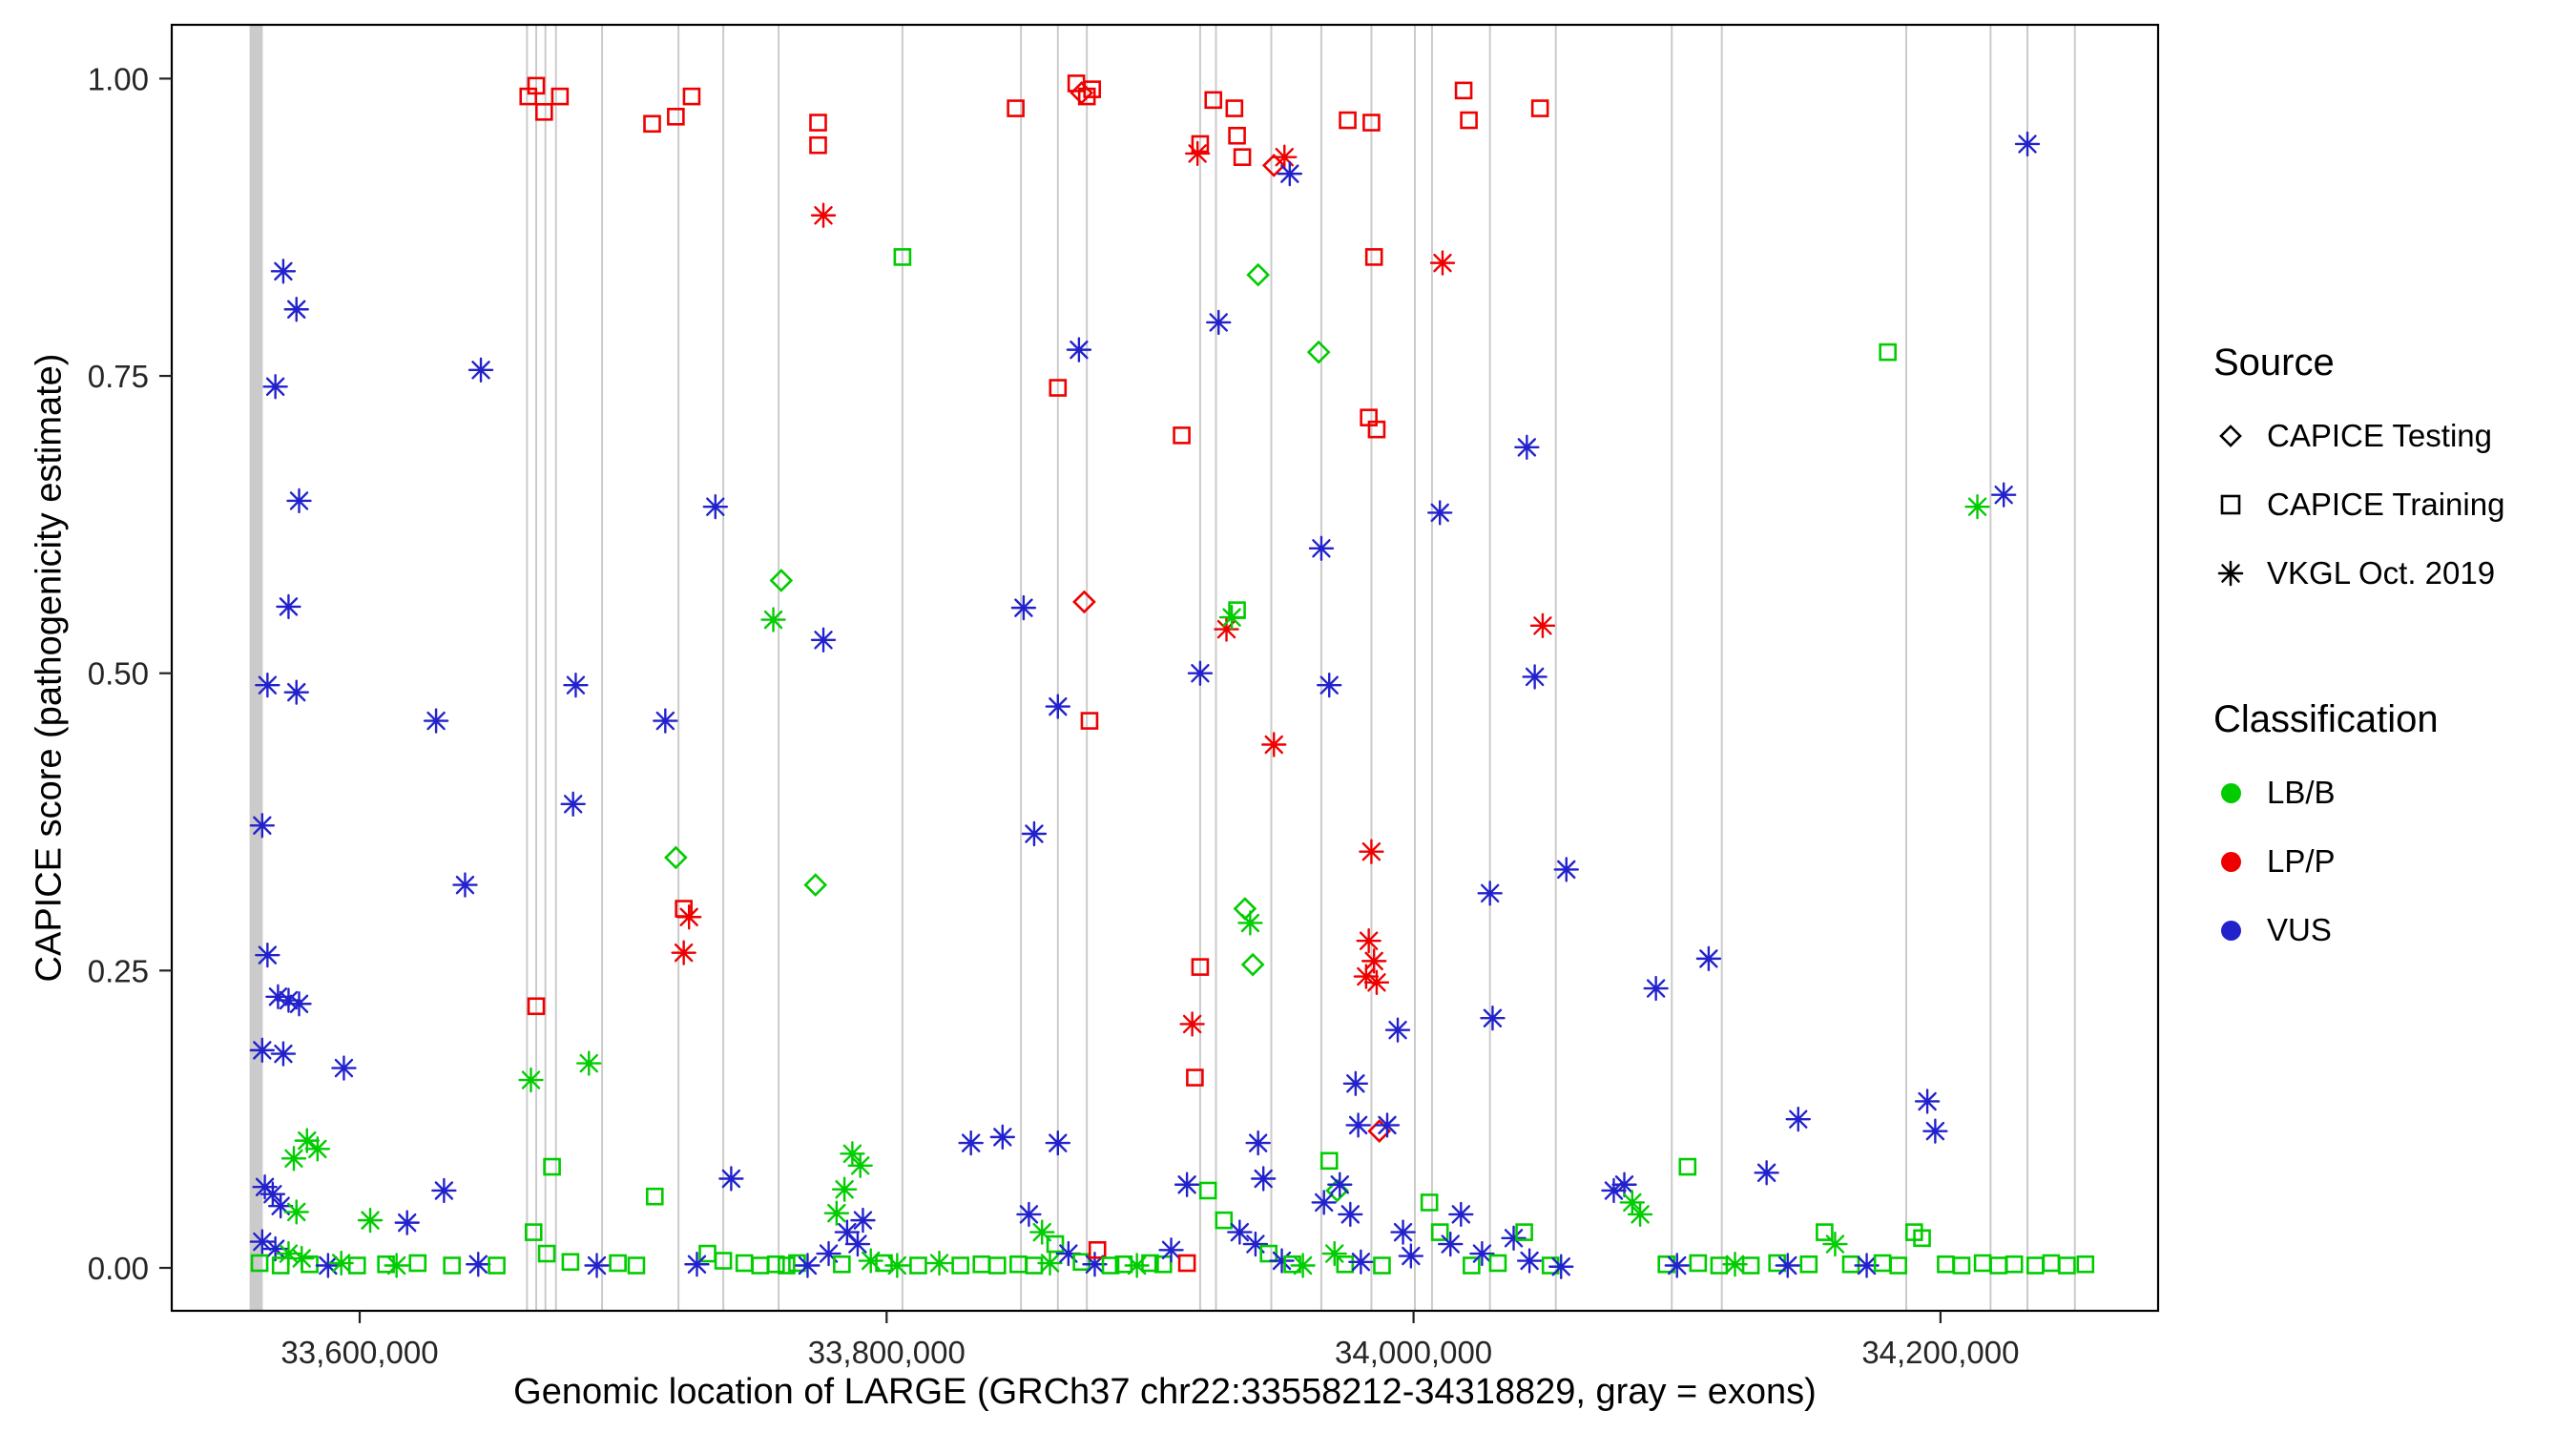 The image size is (2576, 1431). What do you see at coordinates (2301, 792) in the screenshot?
I see `legend-item-label: LB/B` at bounding box center [2301, 792].